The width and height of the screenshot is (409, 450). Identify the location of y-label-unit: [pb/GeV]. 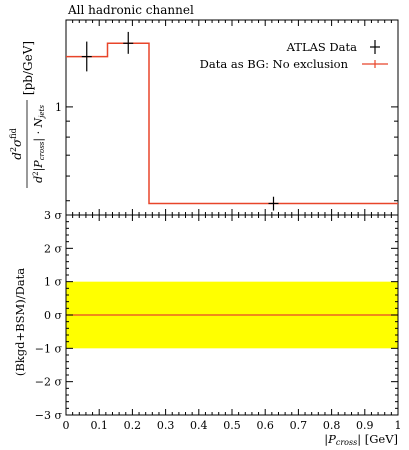
(28, 68).